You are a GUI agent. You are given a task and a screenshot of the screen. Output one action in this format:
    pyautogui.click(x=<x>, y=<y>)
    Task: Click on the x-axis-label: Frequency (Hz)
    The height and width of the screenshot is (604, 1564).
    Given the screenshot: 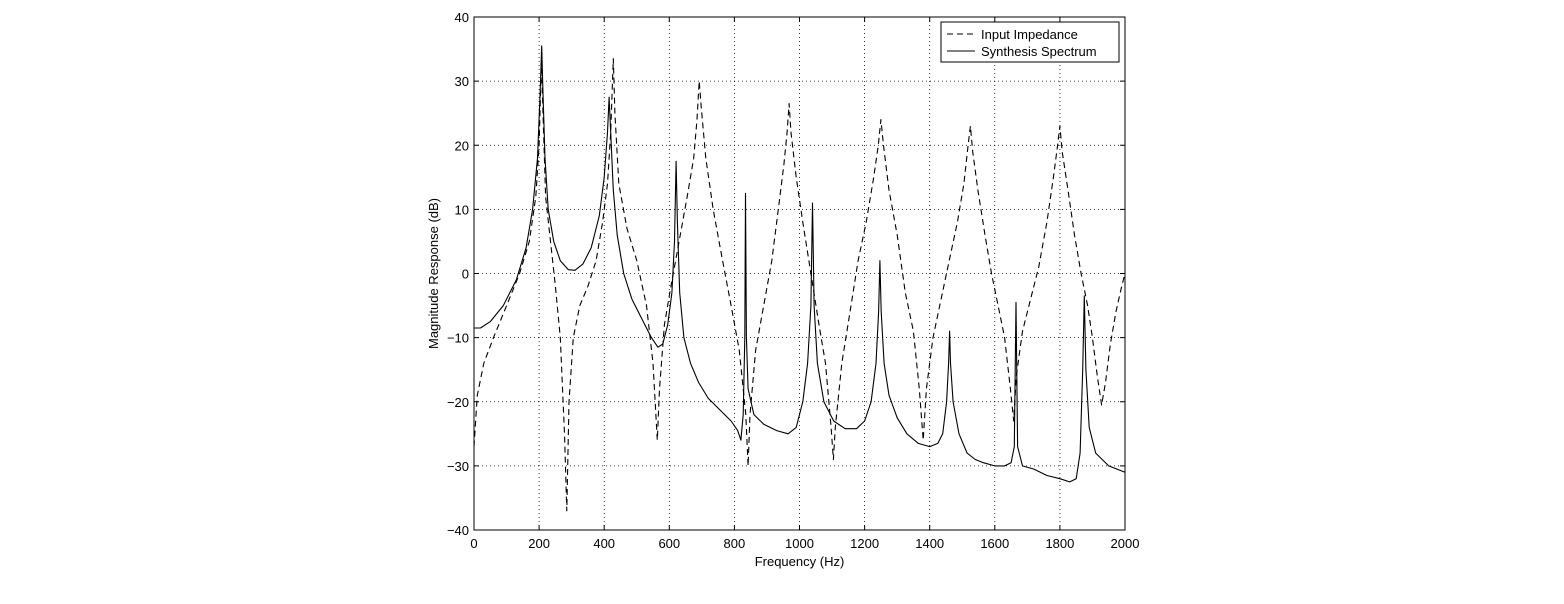 What is the action you would take?
    pyautogui.click(x=800, y=561)
    